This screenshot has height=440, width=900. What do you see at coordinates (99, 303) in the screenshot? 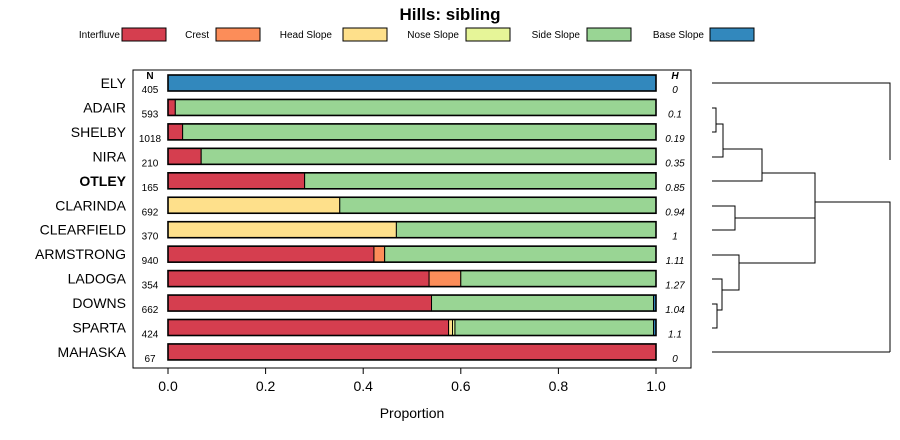
I see `row-label: DOWNS` at bounding box center [99, 303].